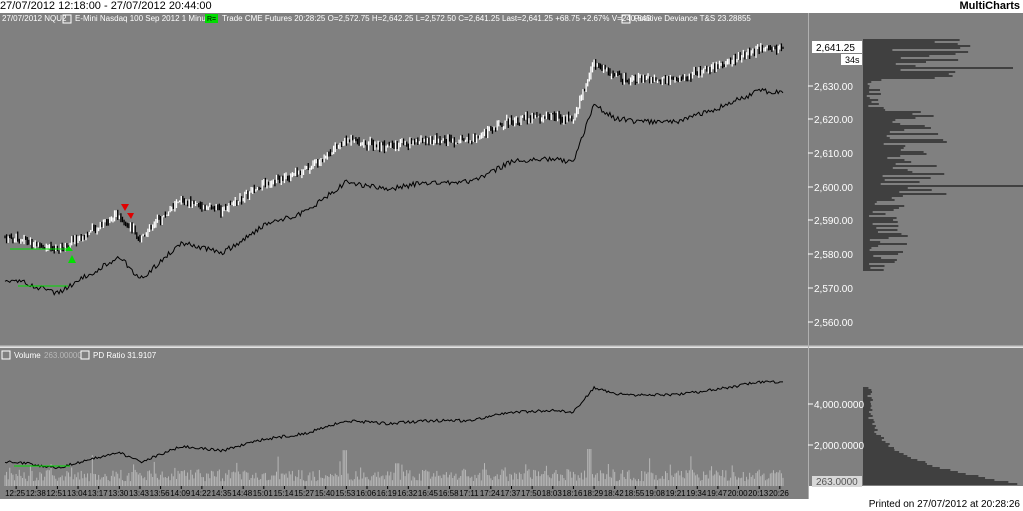 The height and width of the screenshot is (511, 1023). What do you see at coordinates (387, 493) in the screenshot?
I see `time-label: 16:19` at bounding box center [387, 493].